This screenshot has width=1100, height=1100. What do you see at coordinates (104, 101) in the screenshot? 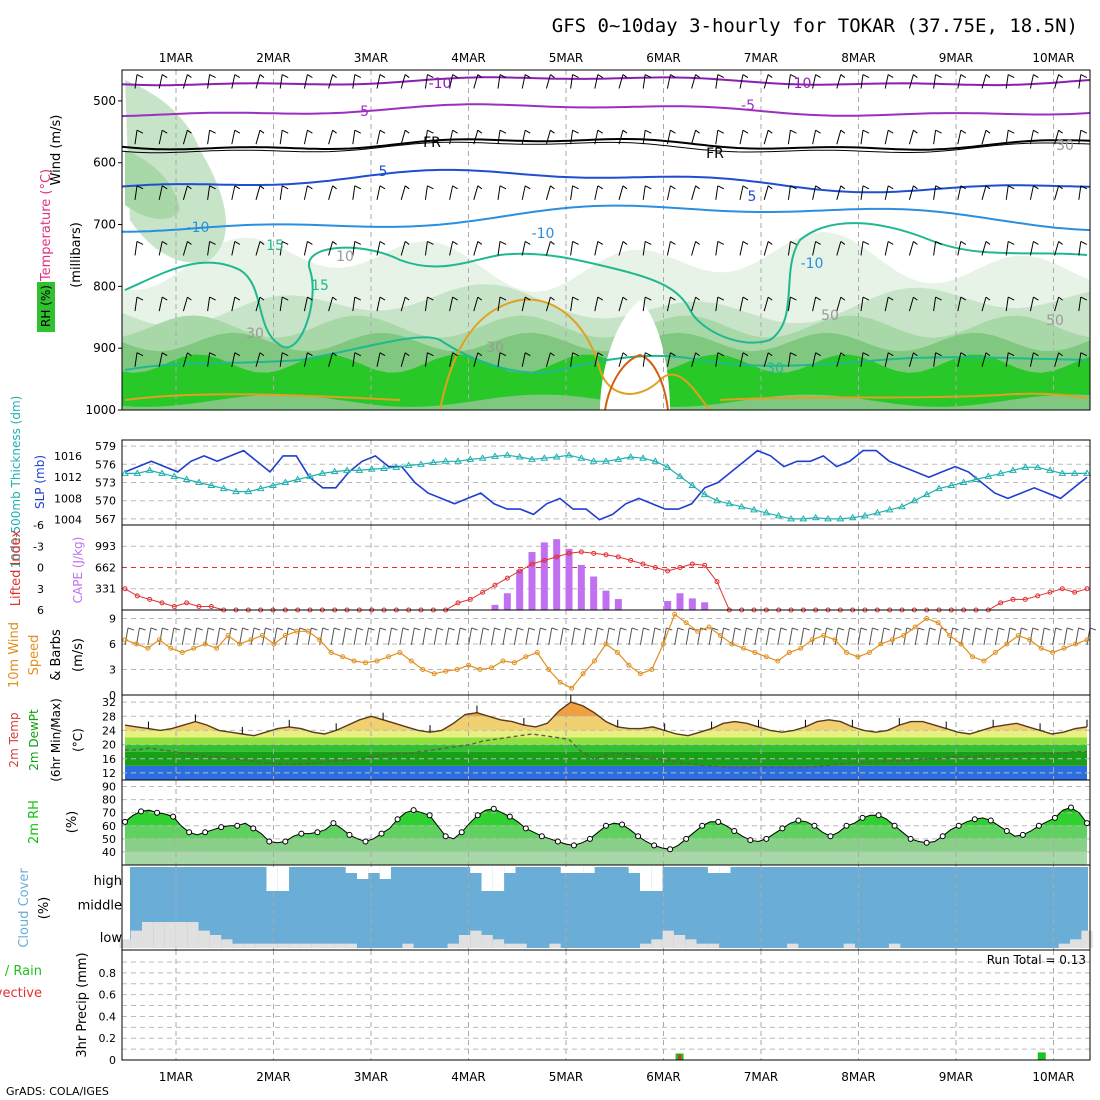
I see `pressure-tick: 500` at bounding box center [104, 101].